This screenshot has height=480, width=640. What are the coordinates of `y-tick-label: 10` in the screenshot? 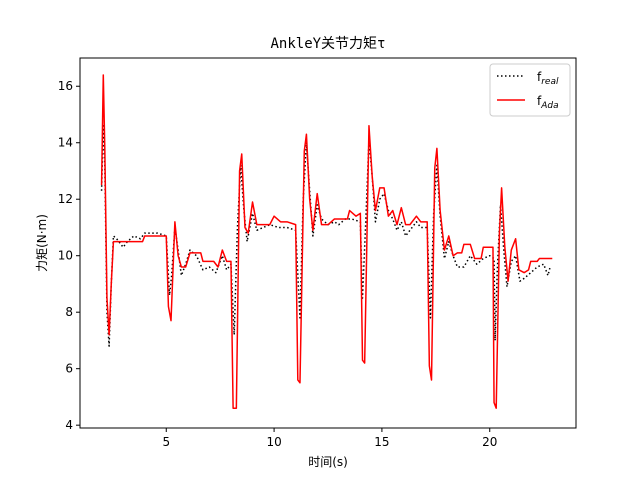 It's located at (65, 256).